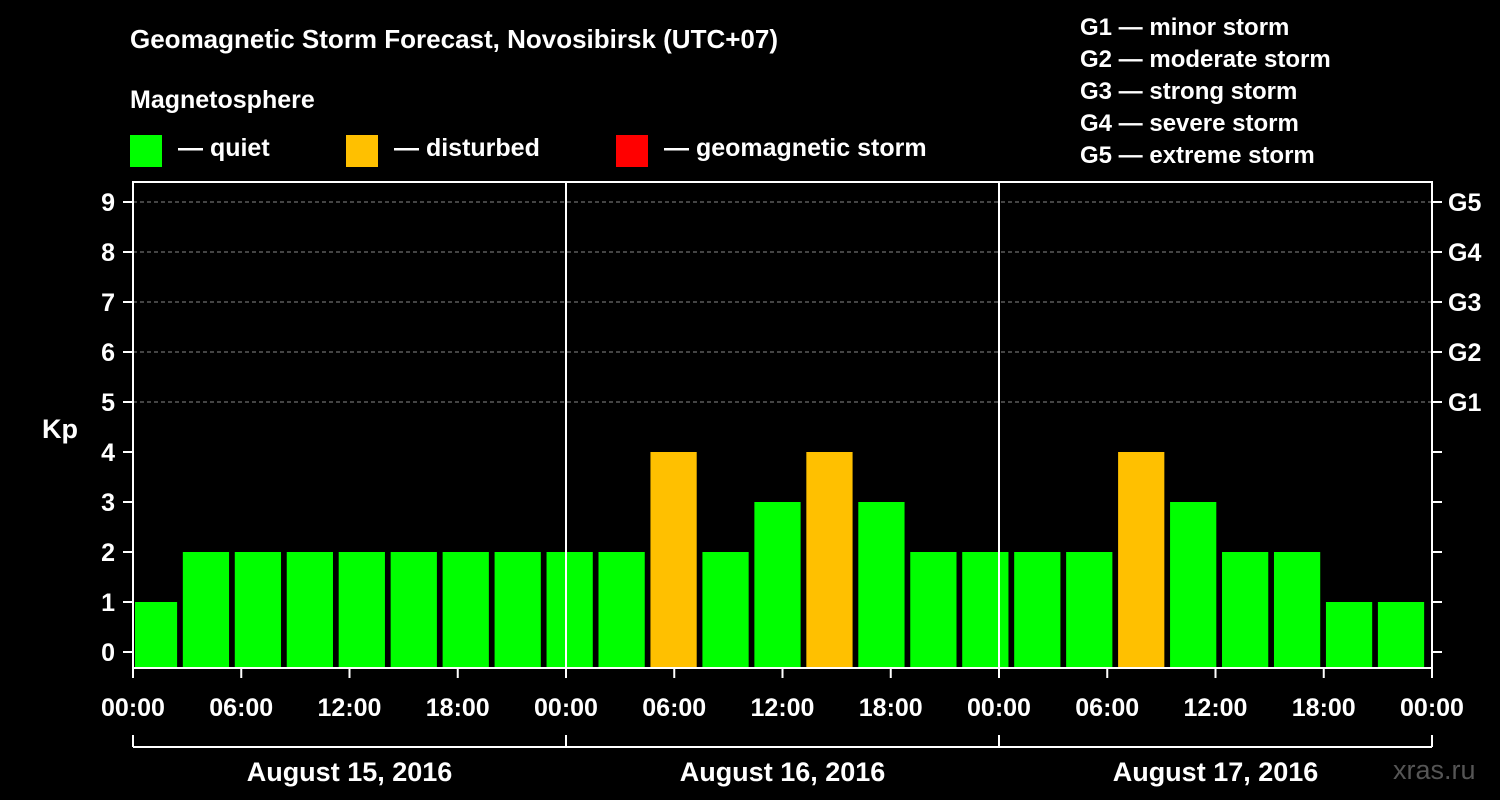 The image size is (1500, 800). What do you see at coordinates (108, 203) in the screenshot?
I see `y-tick-label: 9` at bounding box center [108, 203].